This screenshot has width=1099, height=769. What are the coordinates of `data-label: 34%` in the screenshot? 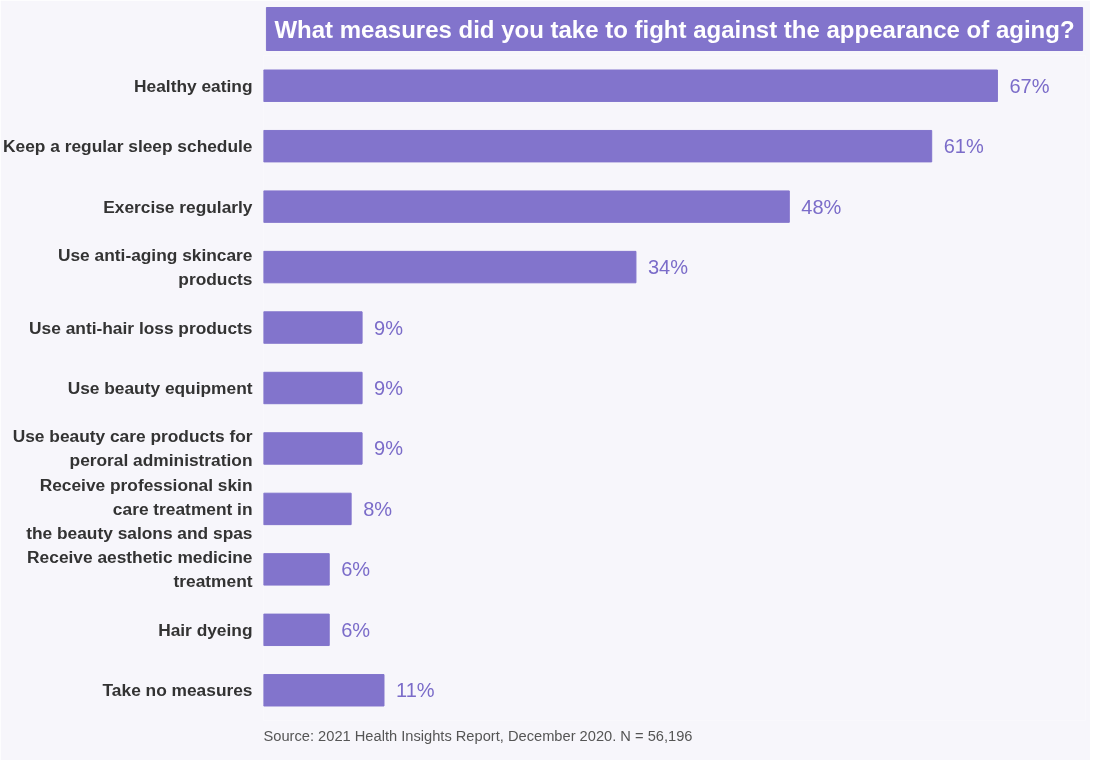 It's located at (668, 267).